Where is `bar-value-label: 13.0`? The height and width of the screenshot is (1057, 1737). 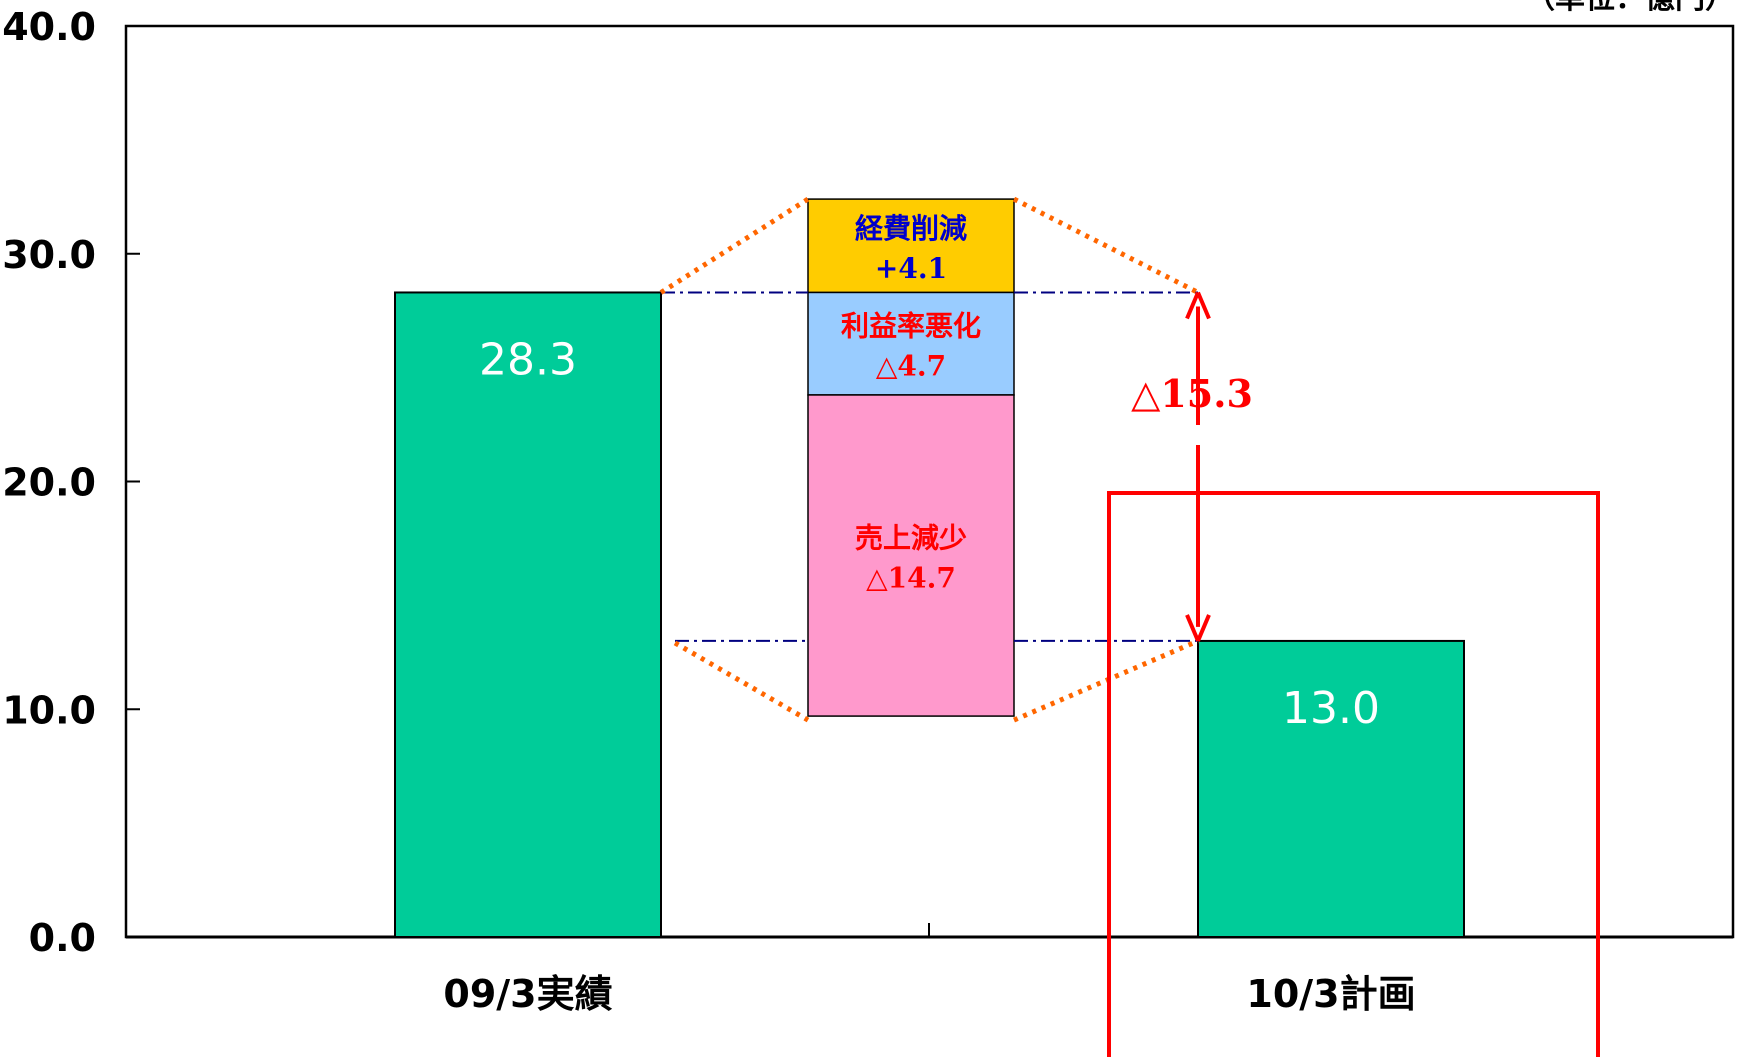
bar-value-label: 13.0 is located at coordinates (1331, 708).